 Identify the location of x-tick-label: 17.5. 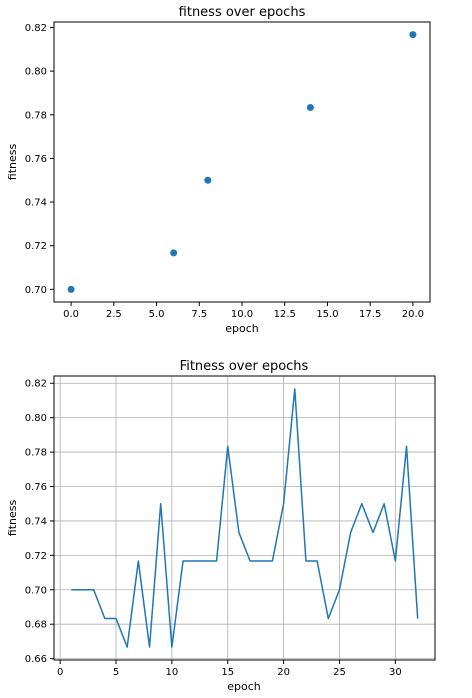
(370, 314).